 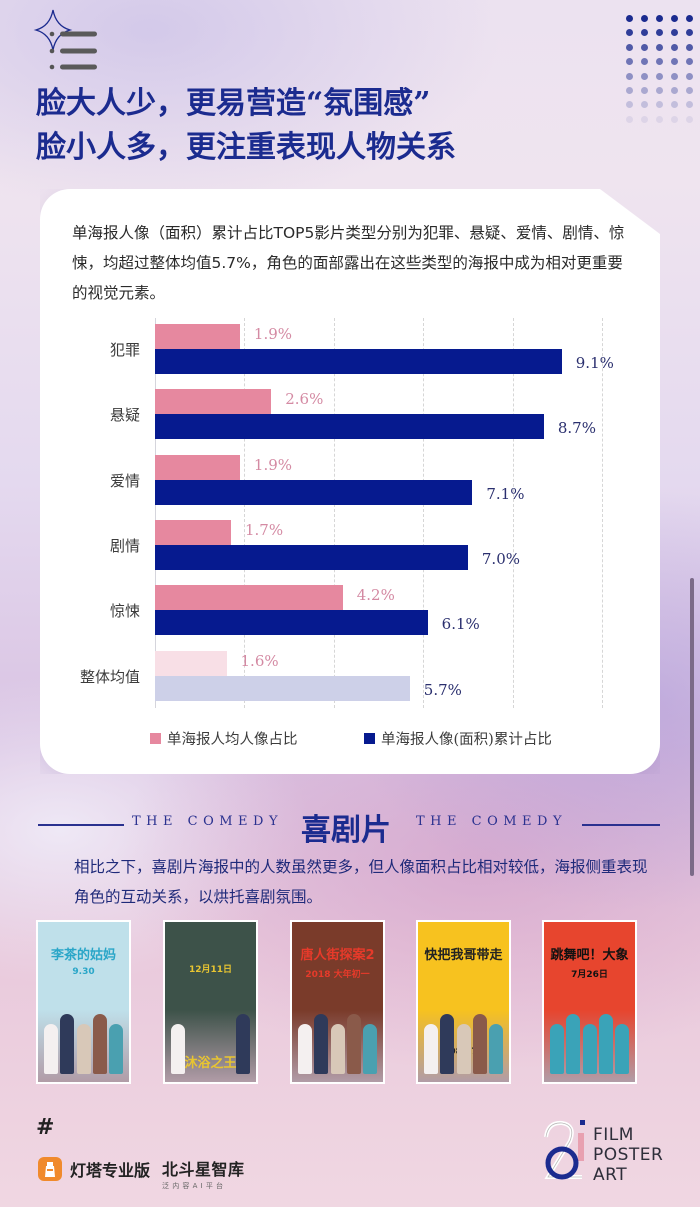 I want to click on chart-legend: 单海报人均人像占比 单海报人像(面积)累计占比, so click(x=400, y=741).